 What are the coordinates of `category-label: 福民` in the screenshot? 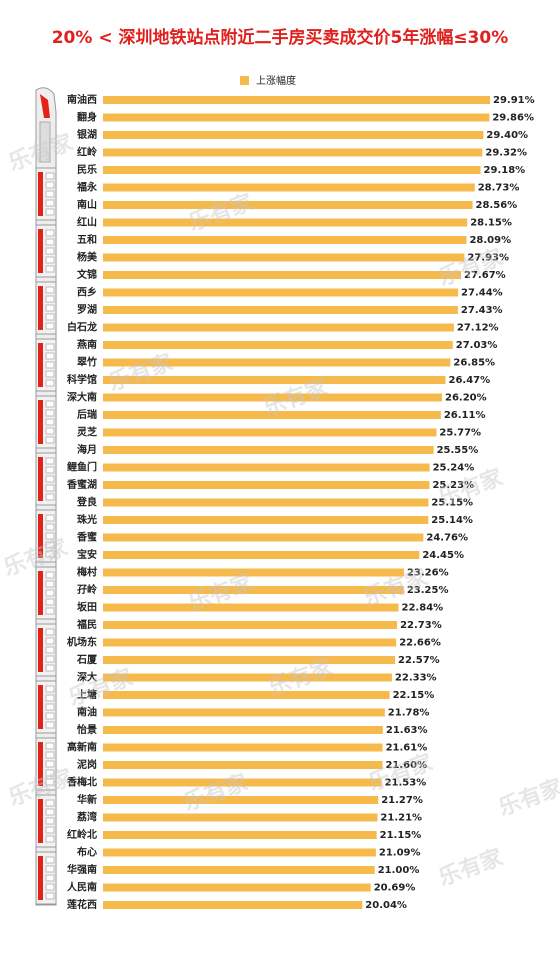 It's located at (86, 624).